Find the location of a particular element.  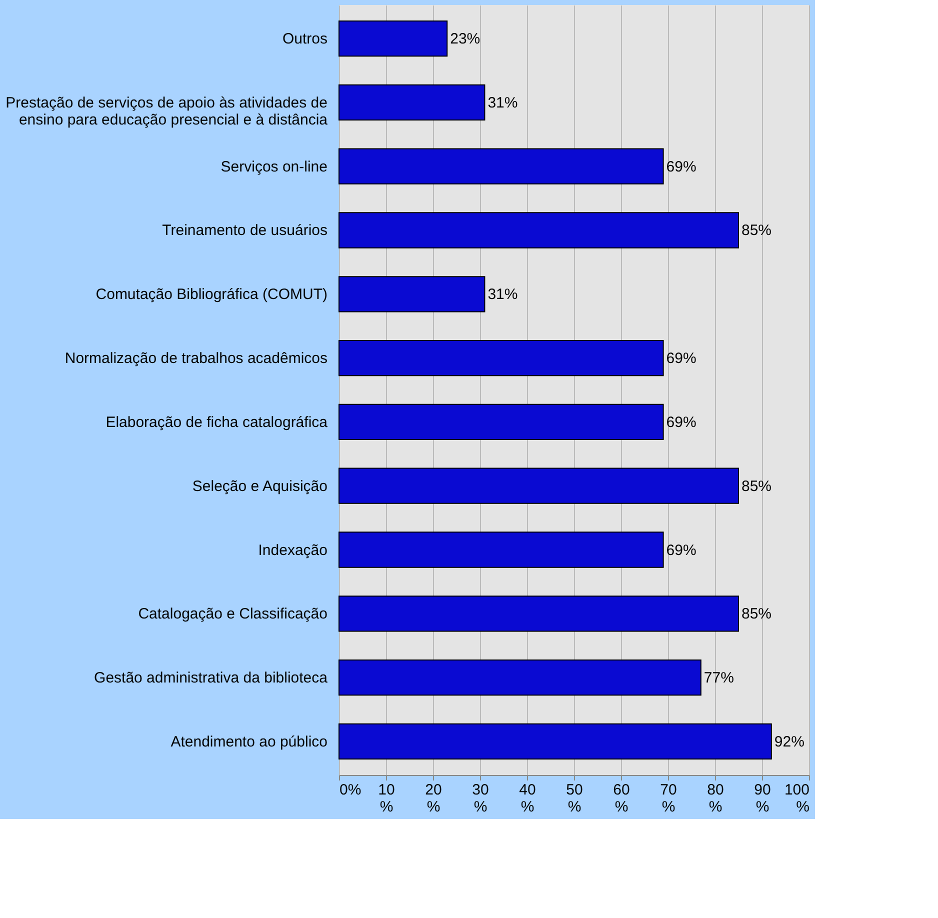

x-tick-label: 90% is located at coordinates (762, 799).